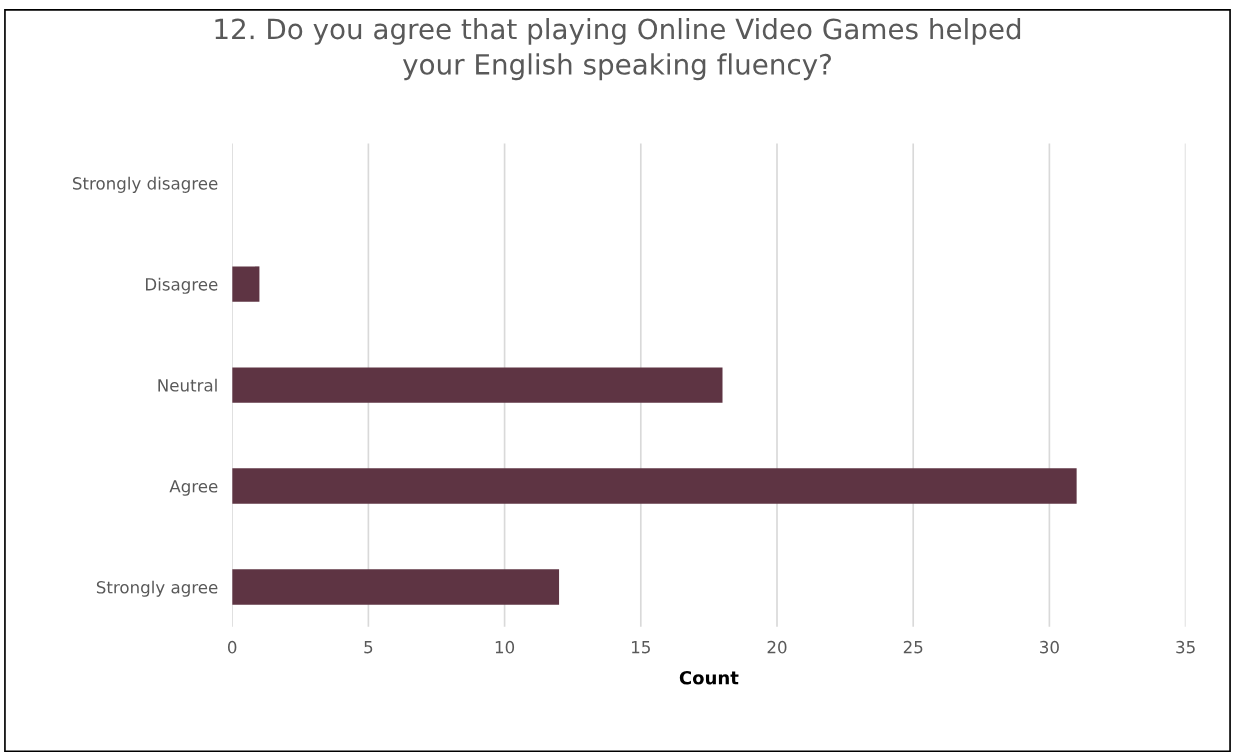 The height and width of the screenshot is (755, 1235). Describe the element at coordinates (368, 647) in the screenshot. I see `x-tick-label: 5` at that location.